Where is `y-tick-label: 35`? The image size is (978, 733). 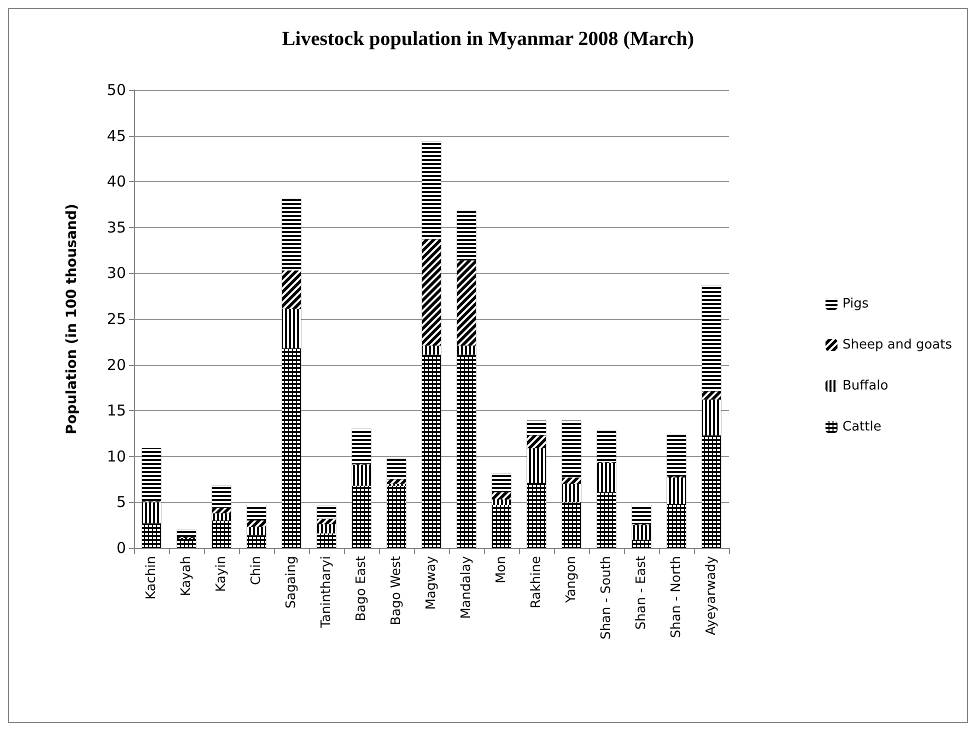 y-tick-label: 35 is located at coordinates (116, 227).